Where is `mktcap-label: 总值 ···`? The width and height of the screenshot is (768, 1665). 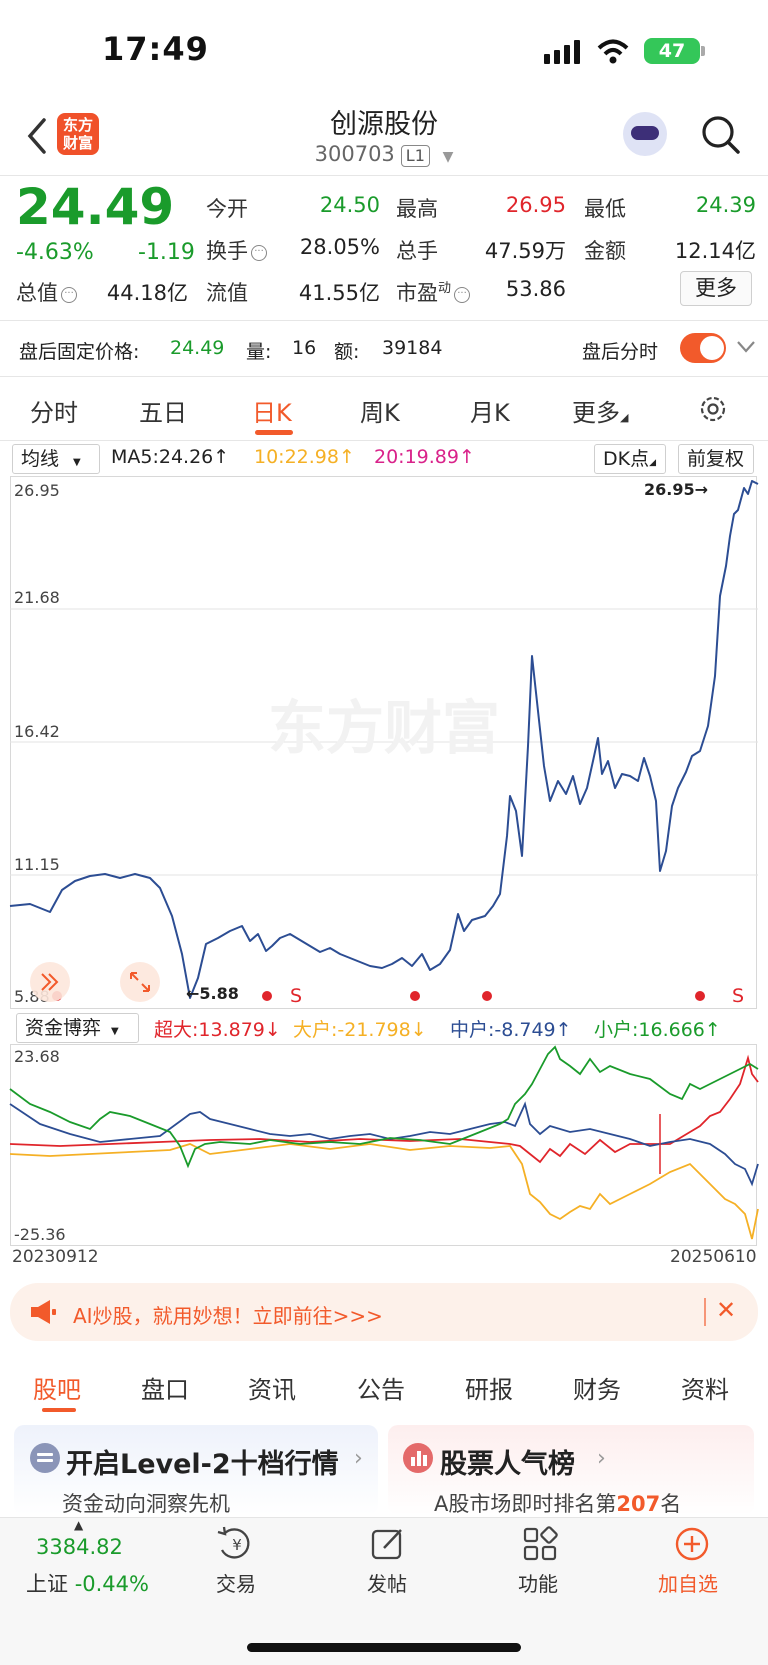
mktcap-label: 总值 ··· is located at coordinates (46, 292).